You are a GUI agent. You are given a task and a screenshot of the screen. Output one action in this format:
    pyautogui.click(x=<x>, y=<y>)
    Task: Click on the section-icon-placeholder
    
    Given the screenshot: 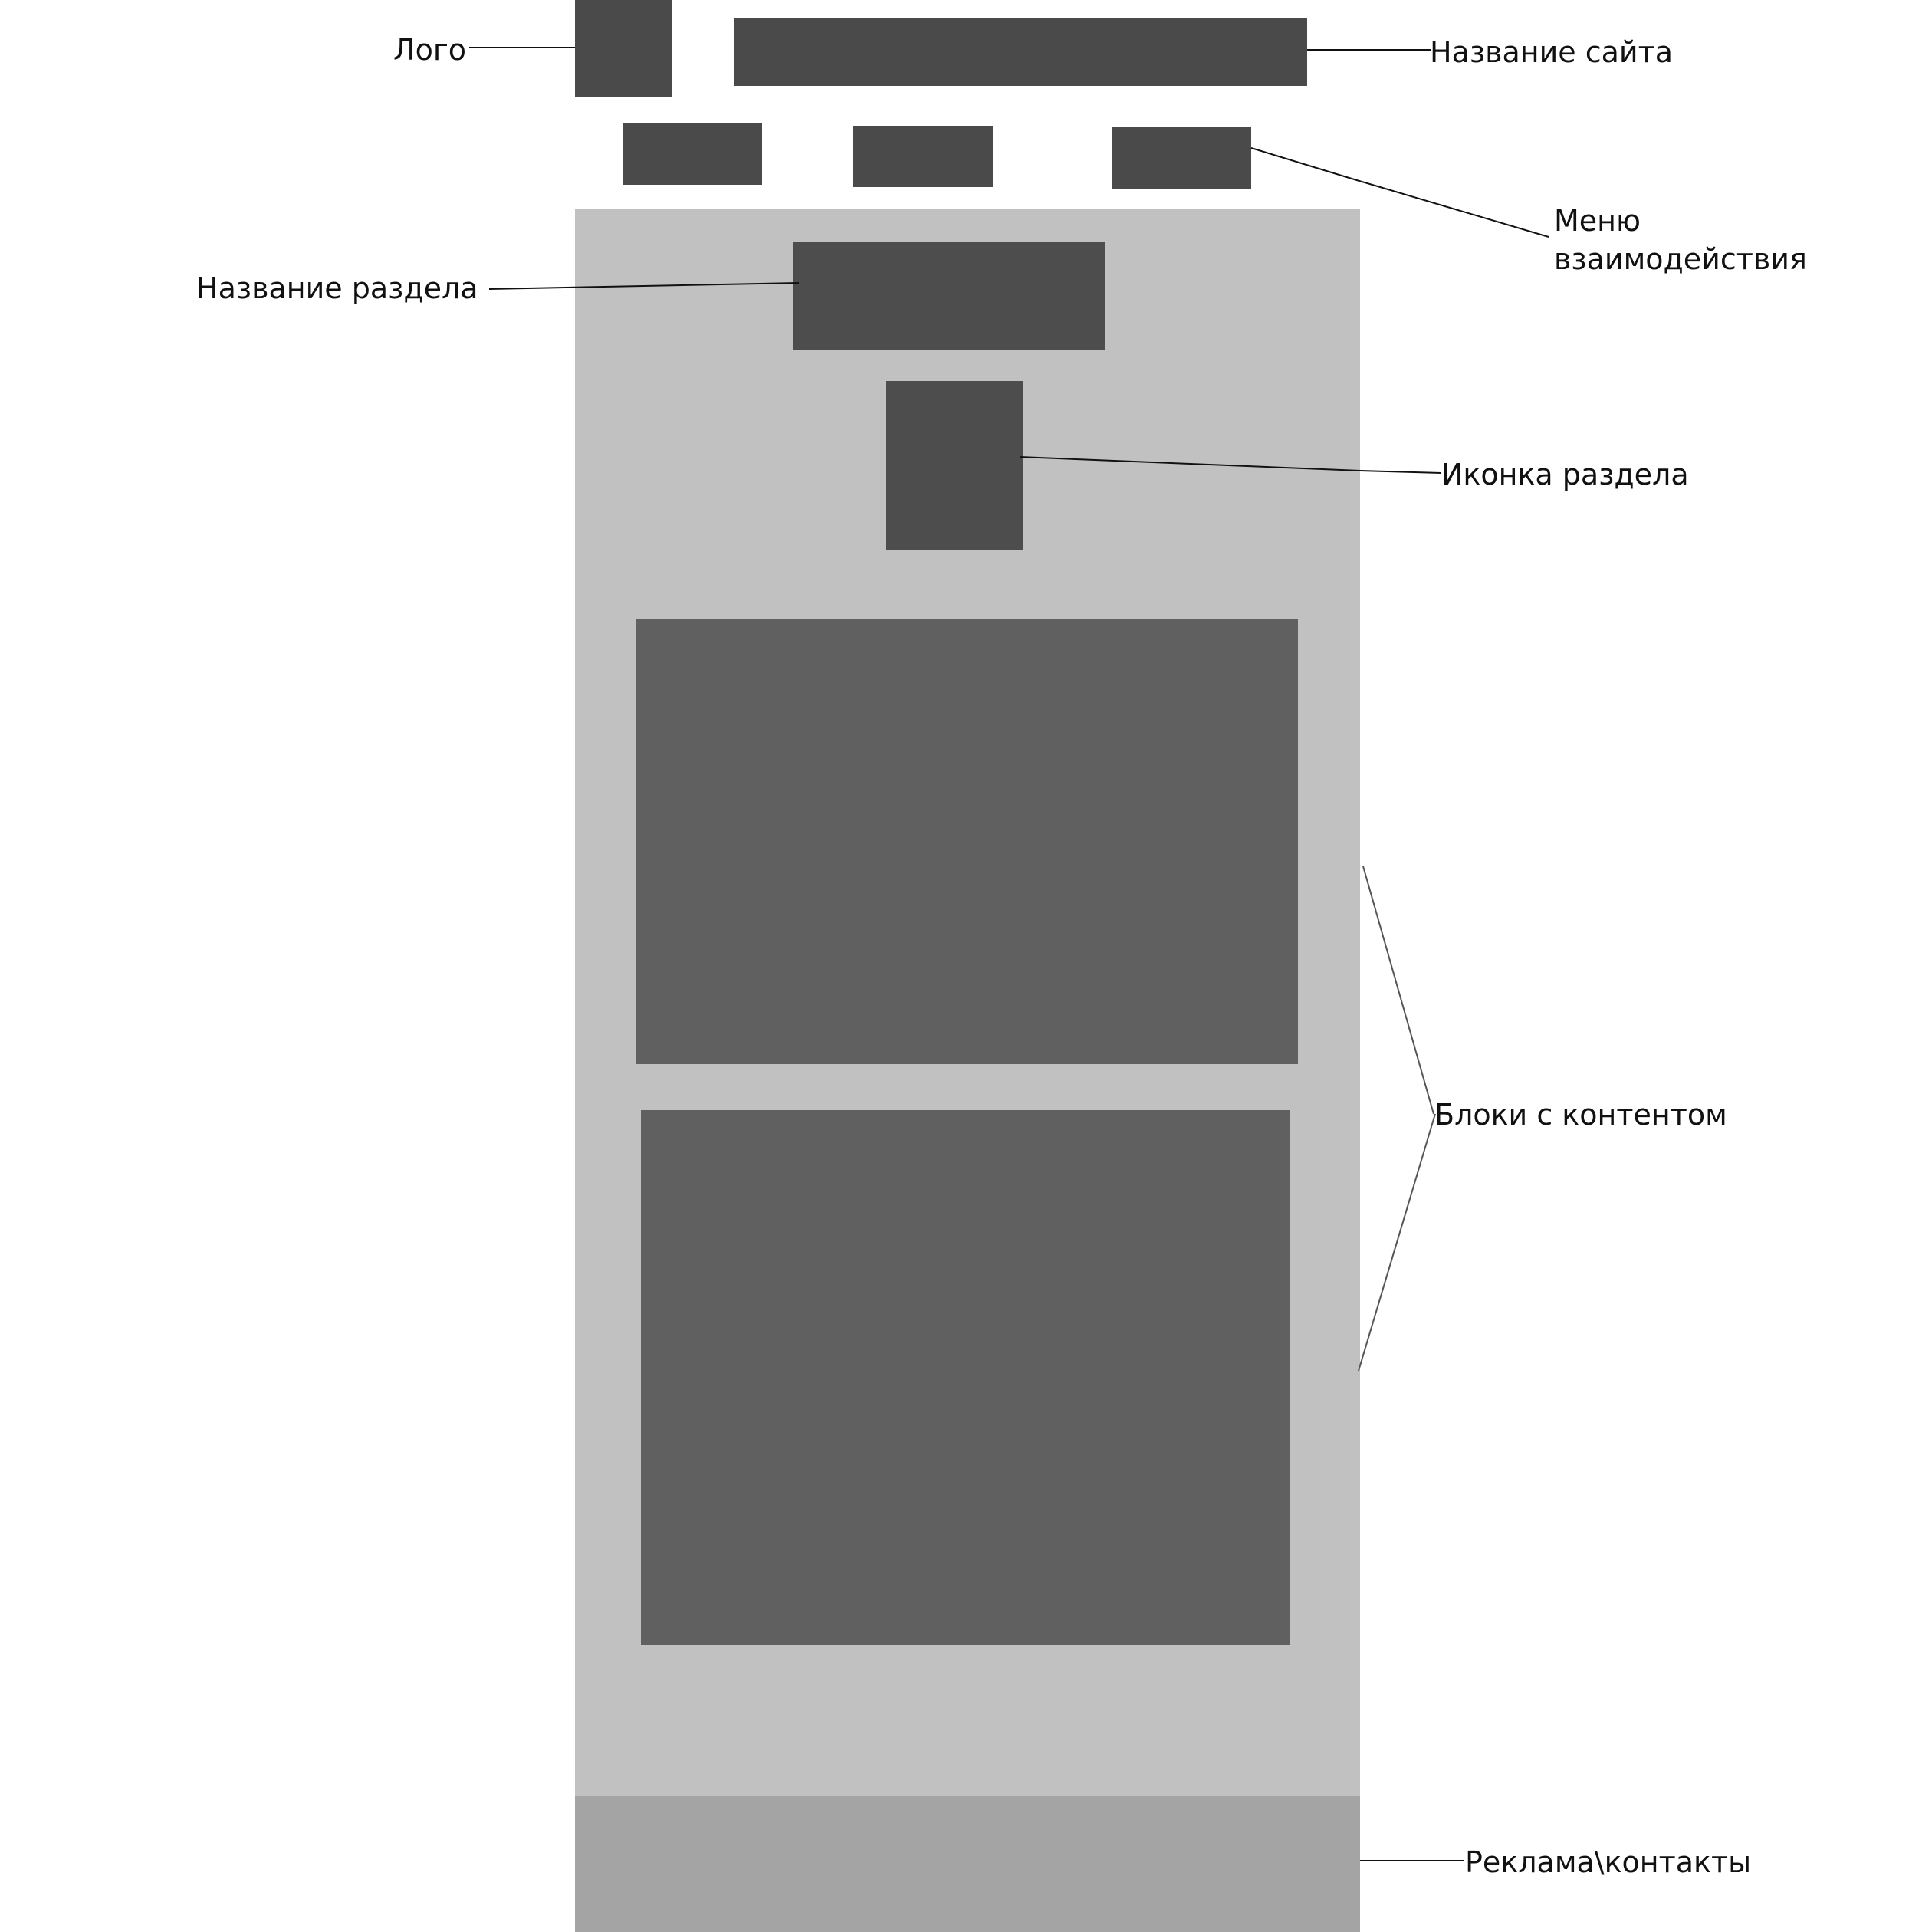 What is the action you would take?
    pyautogui.click(x=955, y=465)
    